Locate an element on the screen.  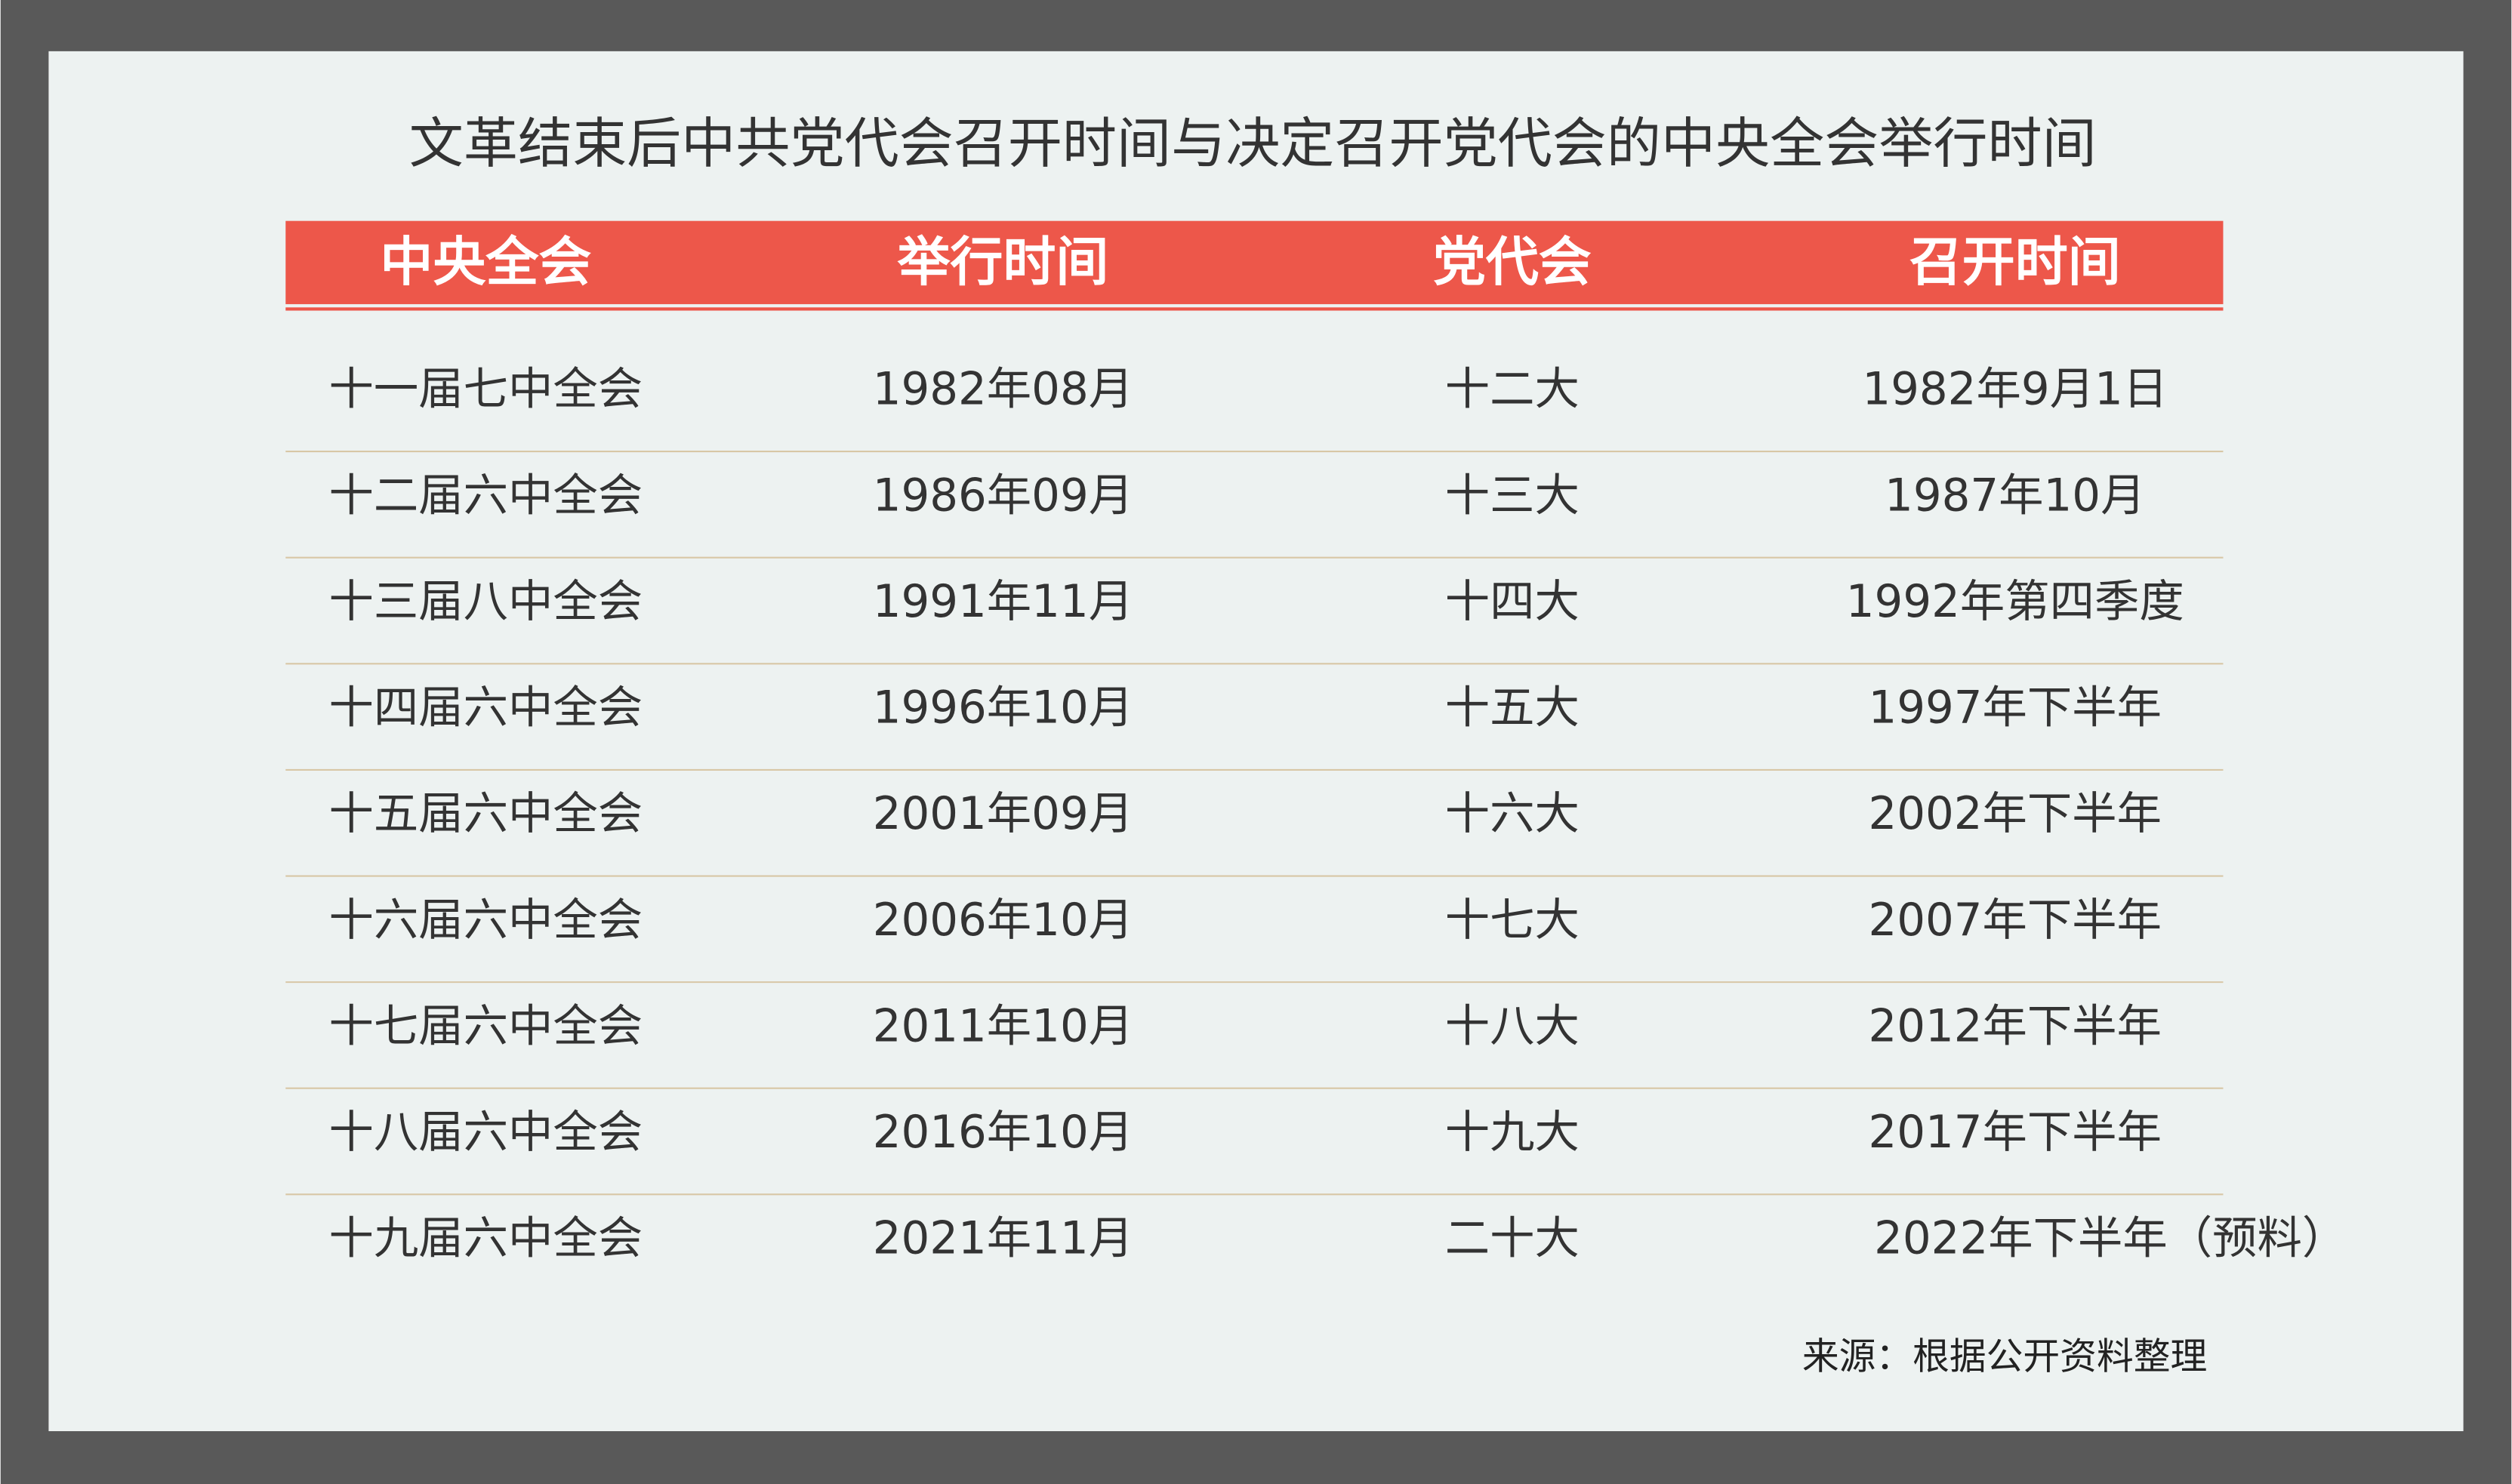
table-cell: 1996年10月 is located at coordinates (1003, 708).